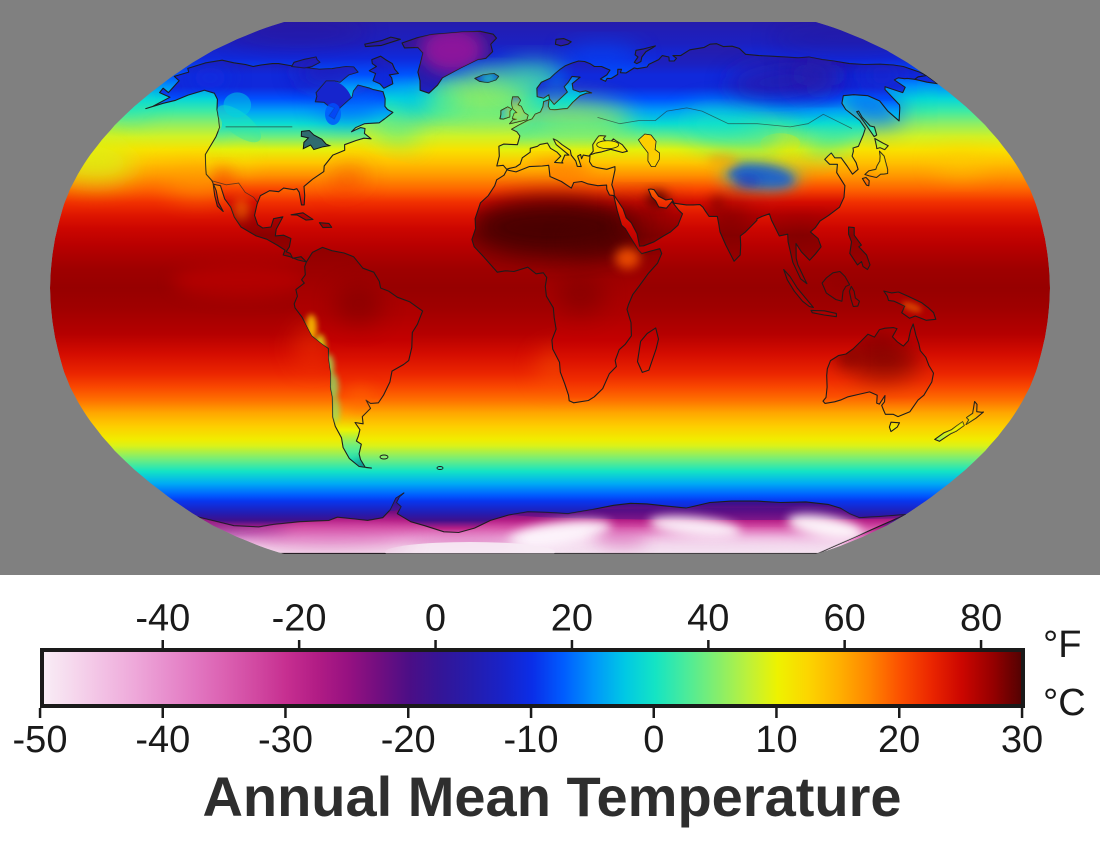 This screenshot has height=854, width=1100. Describe the element at coordinates (1022, 740) in the screenshot. I see `svg-text: 30` at that location.